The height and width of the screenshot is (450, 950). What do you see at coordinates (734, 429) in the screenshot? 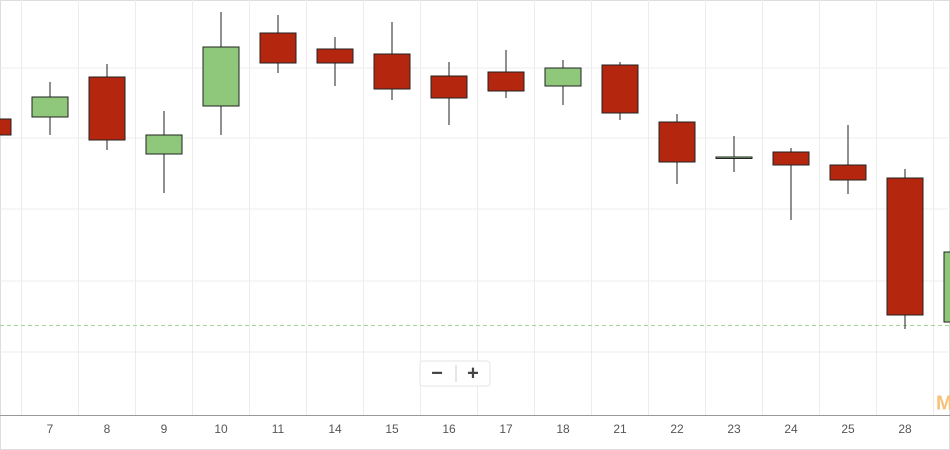
I see `x-tick-label: 23` at bounding box center [734, 429].